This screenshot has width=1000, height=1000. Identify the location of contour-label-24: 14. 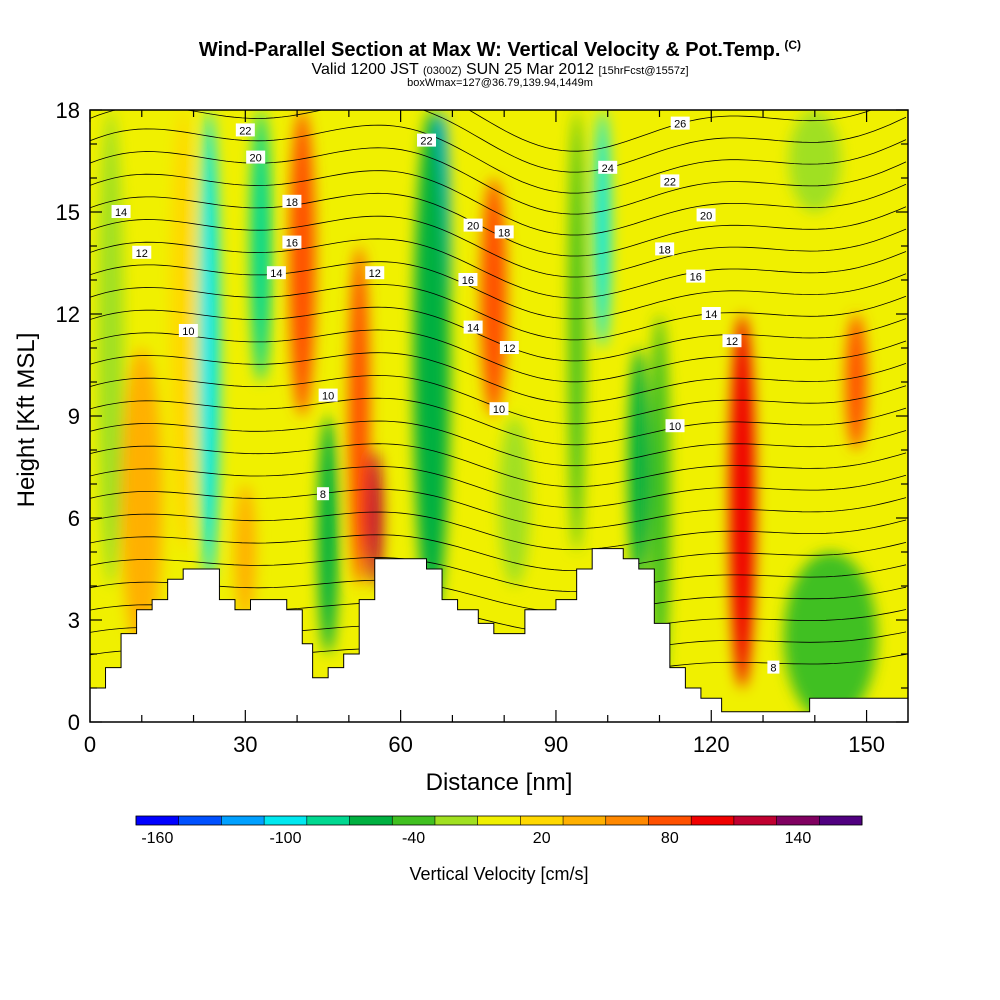
(711, 315).